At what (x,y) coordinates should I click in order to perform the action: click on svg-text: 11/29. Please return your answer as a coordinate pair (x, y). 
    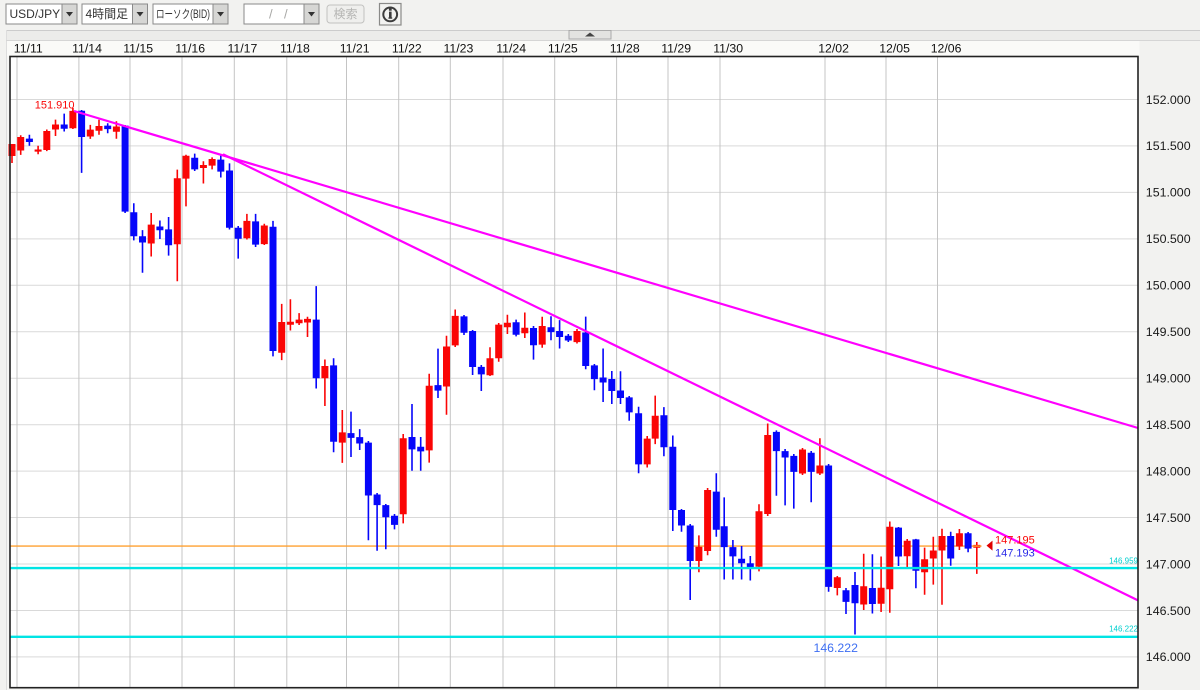
    Looking at the image, I should click on (676, 49).